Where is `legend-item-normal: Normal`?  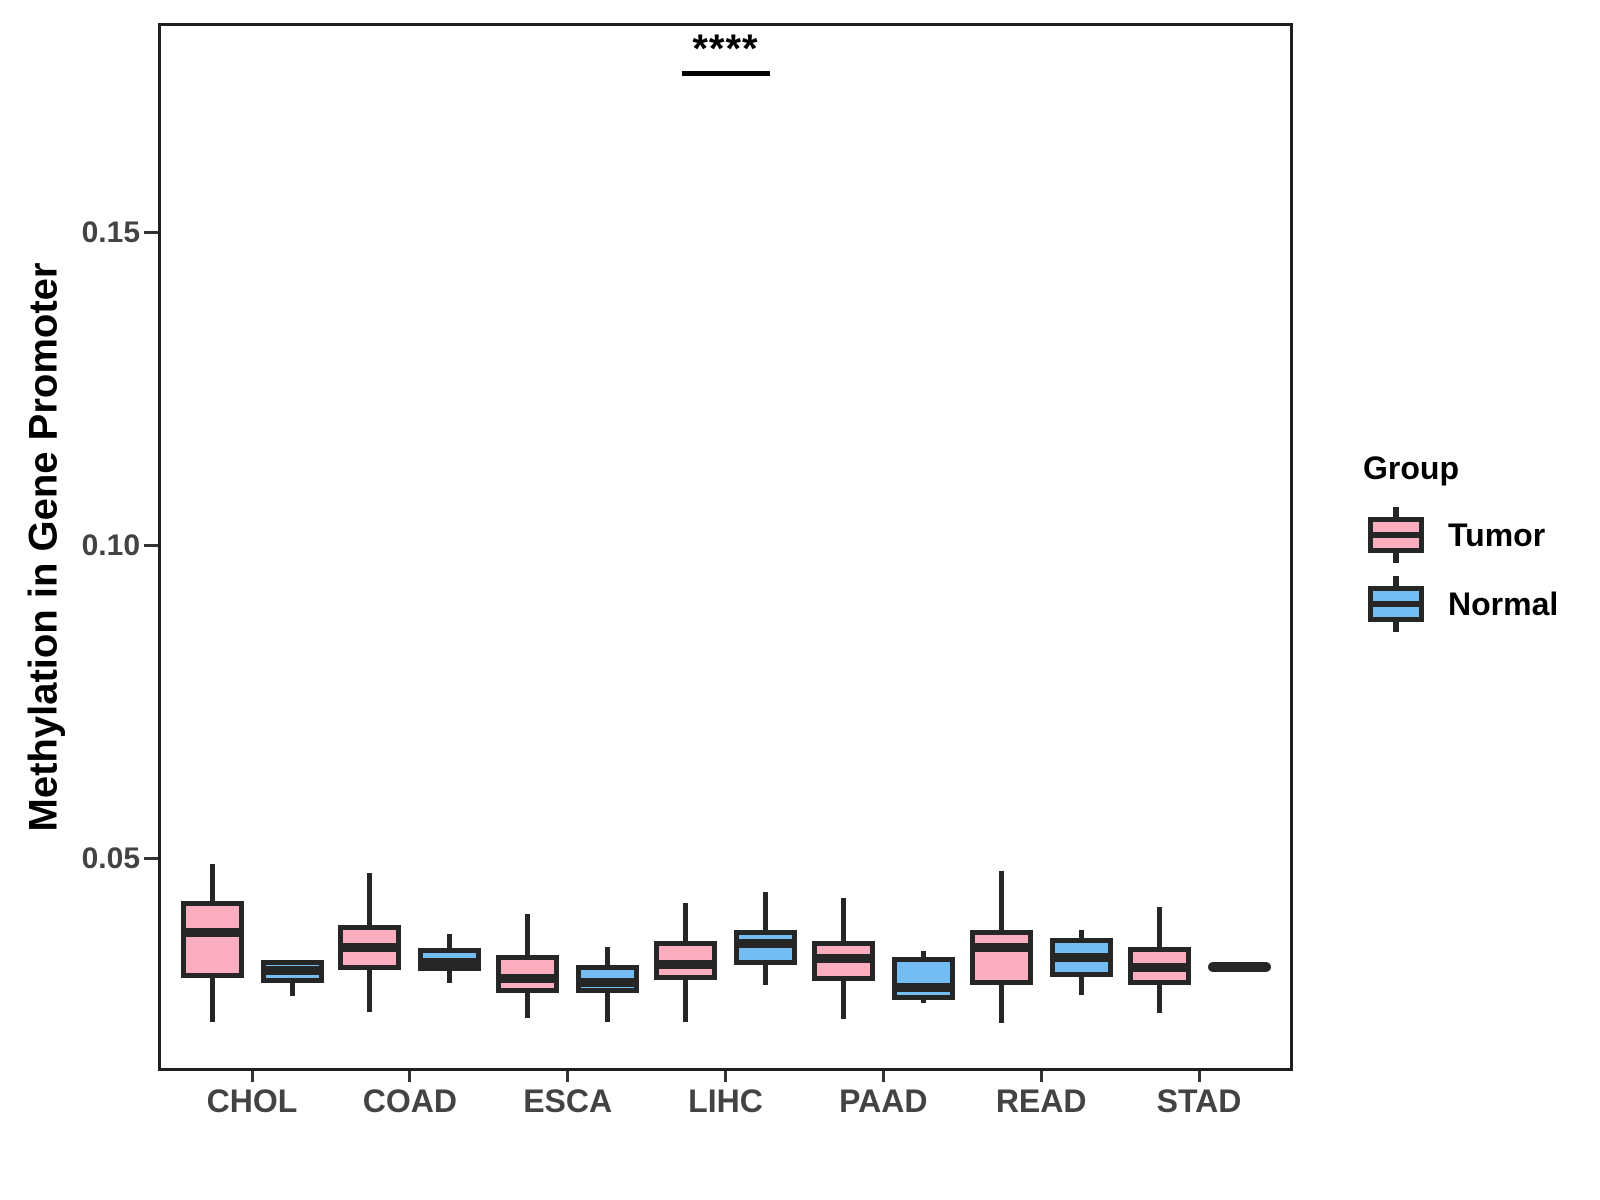 legend-item-normal: Normal is located at coordinates (1463, 604).